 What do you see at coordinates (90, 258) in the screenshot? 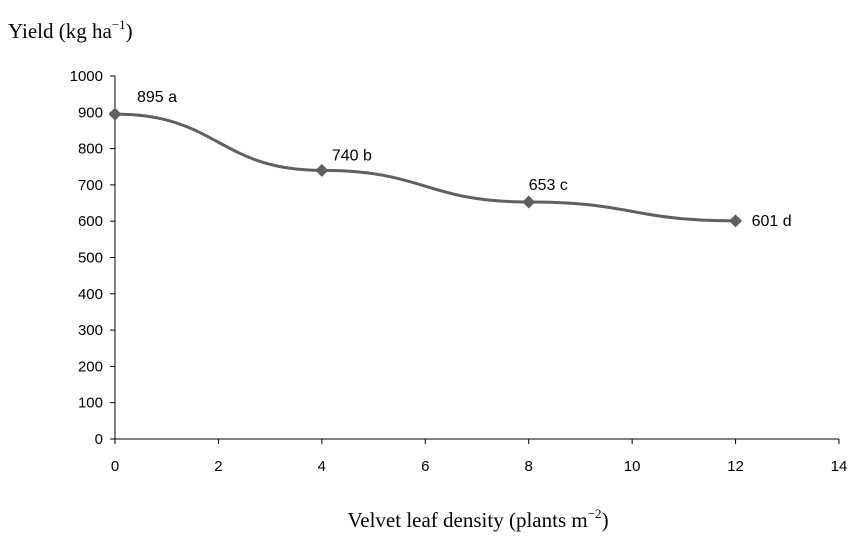
I see `y-tick-label: 500` at bounding box center [90, 258].